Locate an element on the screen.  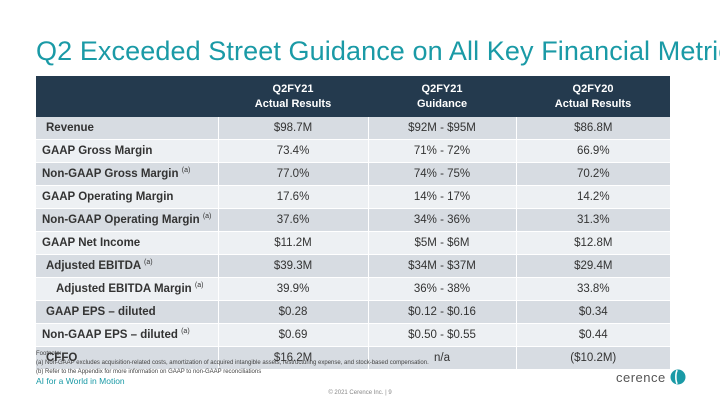
cell-q2fy21-actual: 73.4% is located at coordinates (292, 151).